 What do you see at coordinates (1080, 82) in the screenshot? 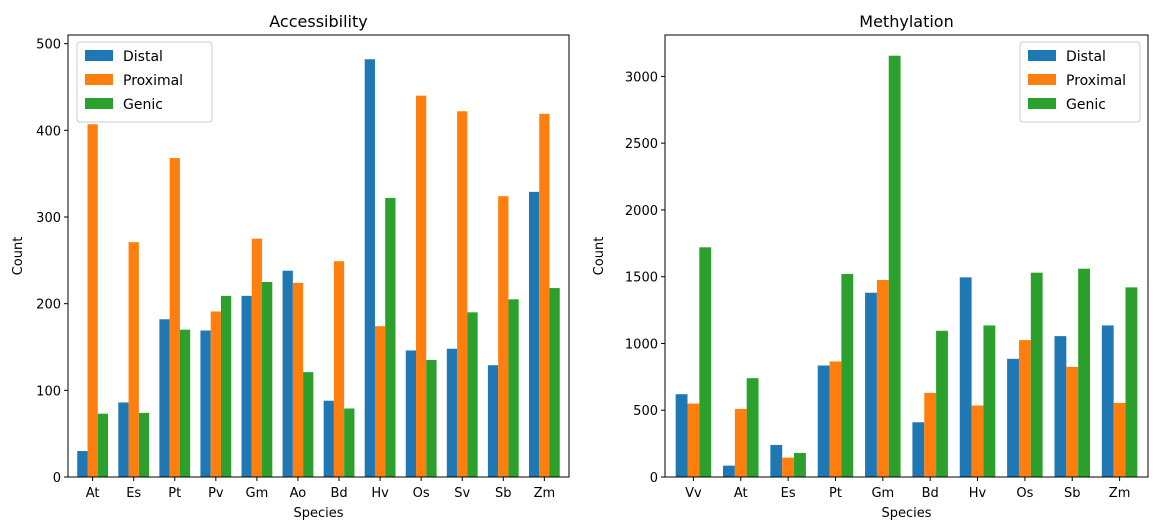
I see `legend: Distal Proximal Genic` at bounding box center [1080, 82].